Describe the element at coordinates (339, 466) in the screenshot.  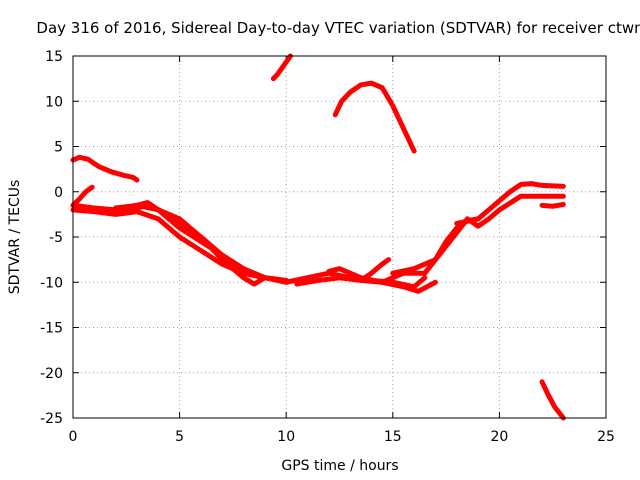
I see `x-axis-label: GPS time / hours` at that location.